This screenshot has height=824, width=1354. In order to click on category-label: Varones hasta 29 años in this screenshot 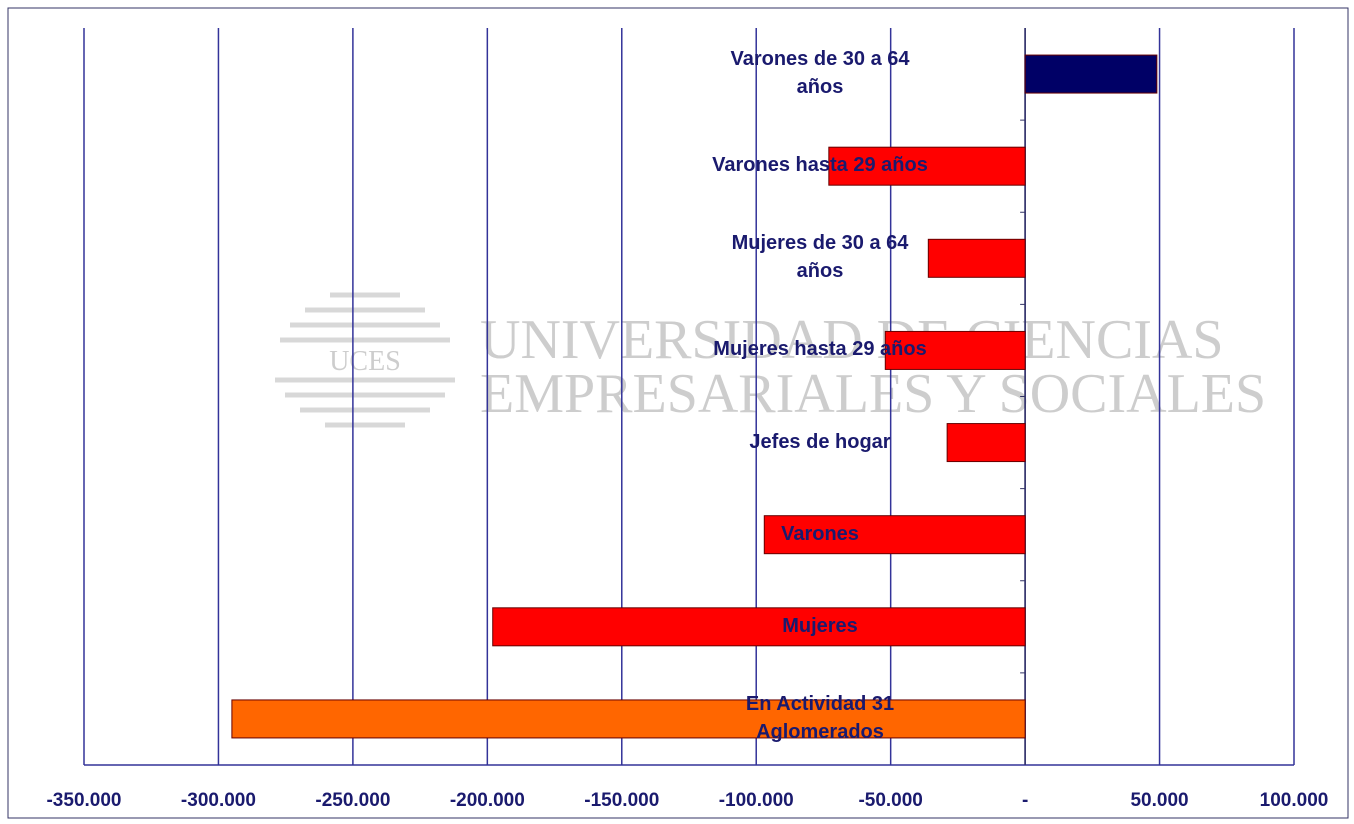, I will do `click(820, 165)`.